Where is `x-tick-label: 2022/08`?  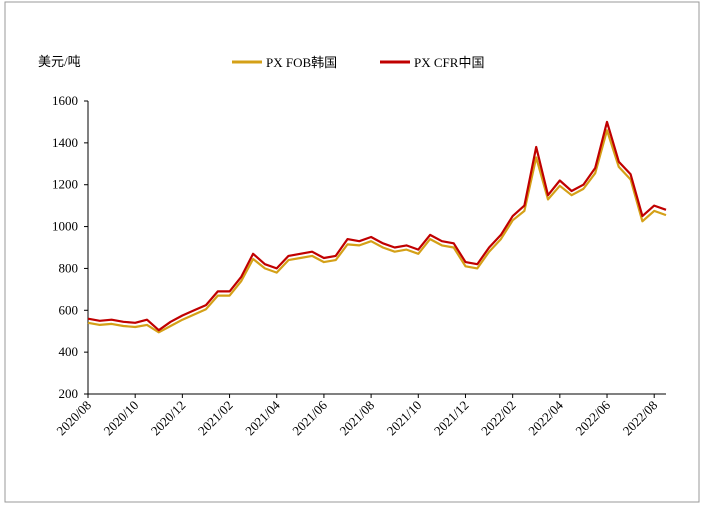
x-tick-label: 2022/08 is located at coordinates (640, 418).